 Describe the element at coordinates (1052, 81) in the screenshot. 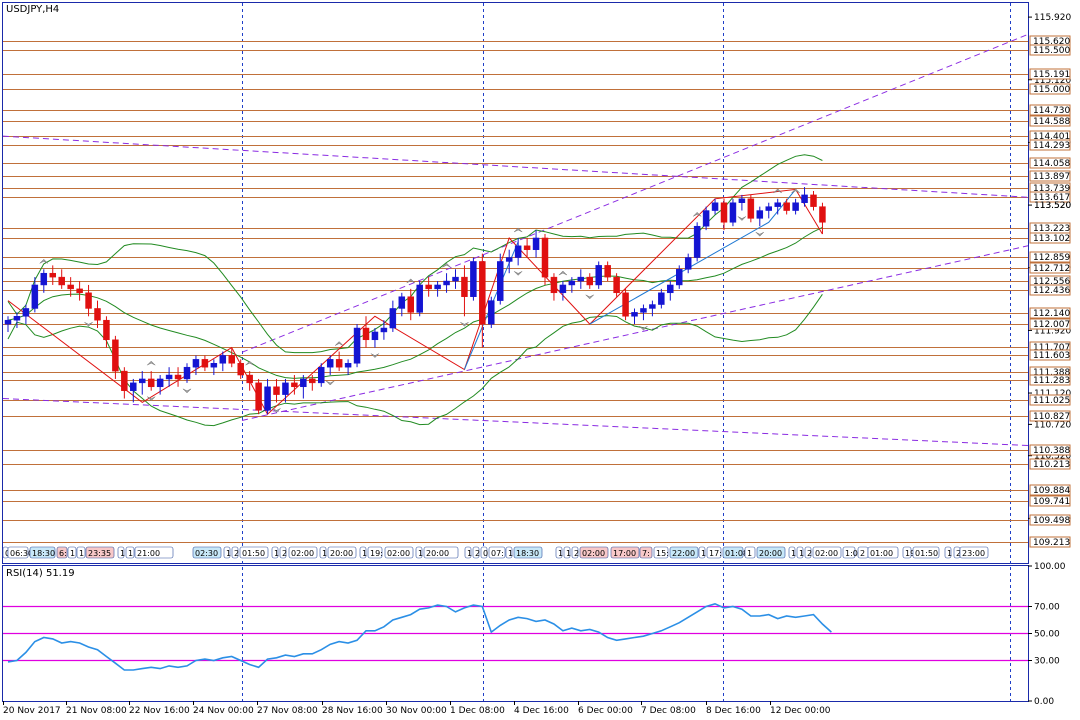

I see `price-axis-label: 115.120` at that location.